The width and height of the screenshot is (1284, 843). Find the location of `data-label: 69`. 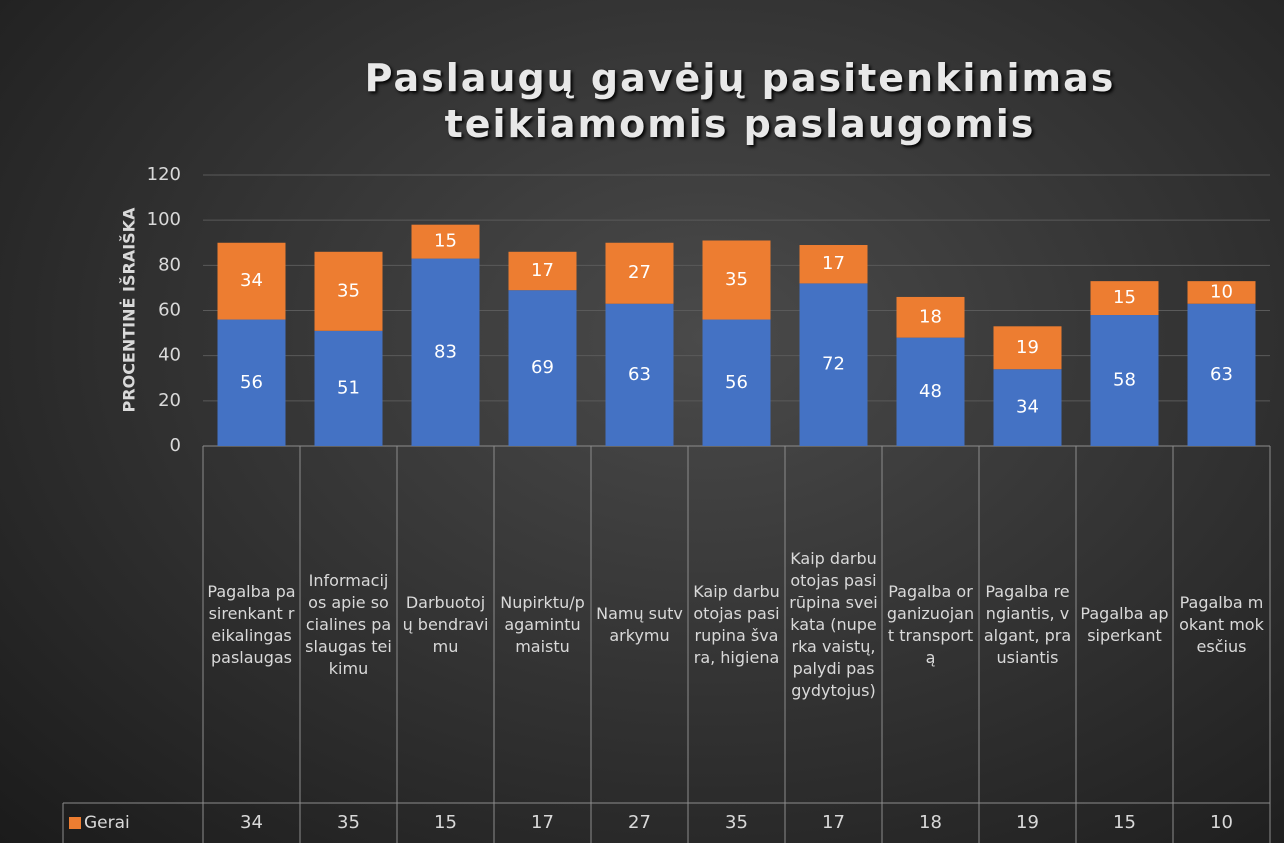

data-label: 69 is located at coordinates (542, 367).